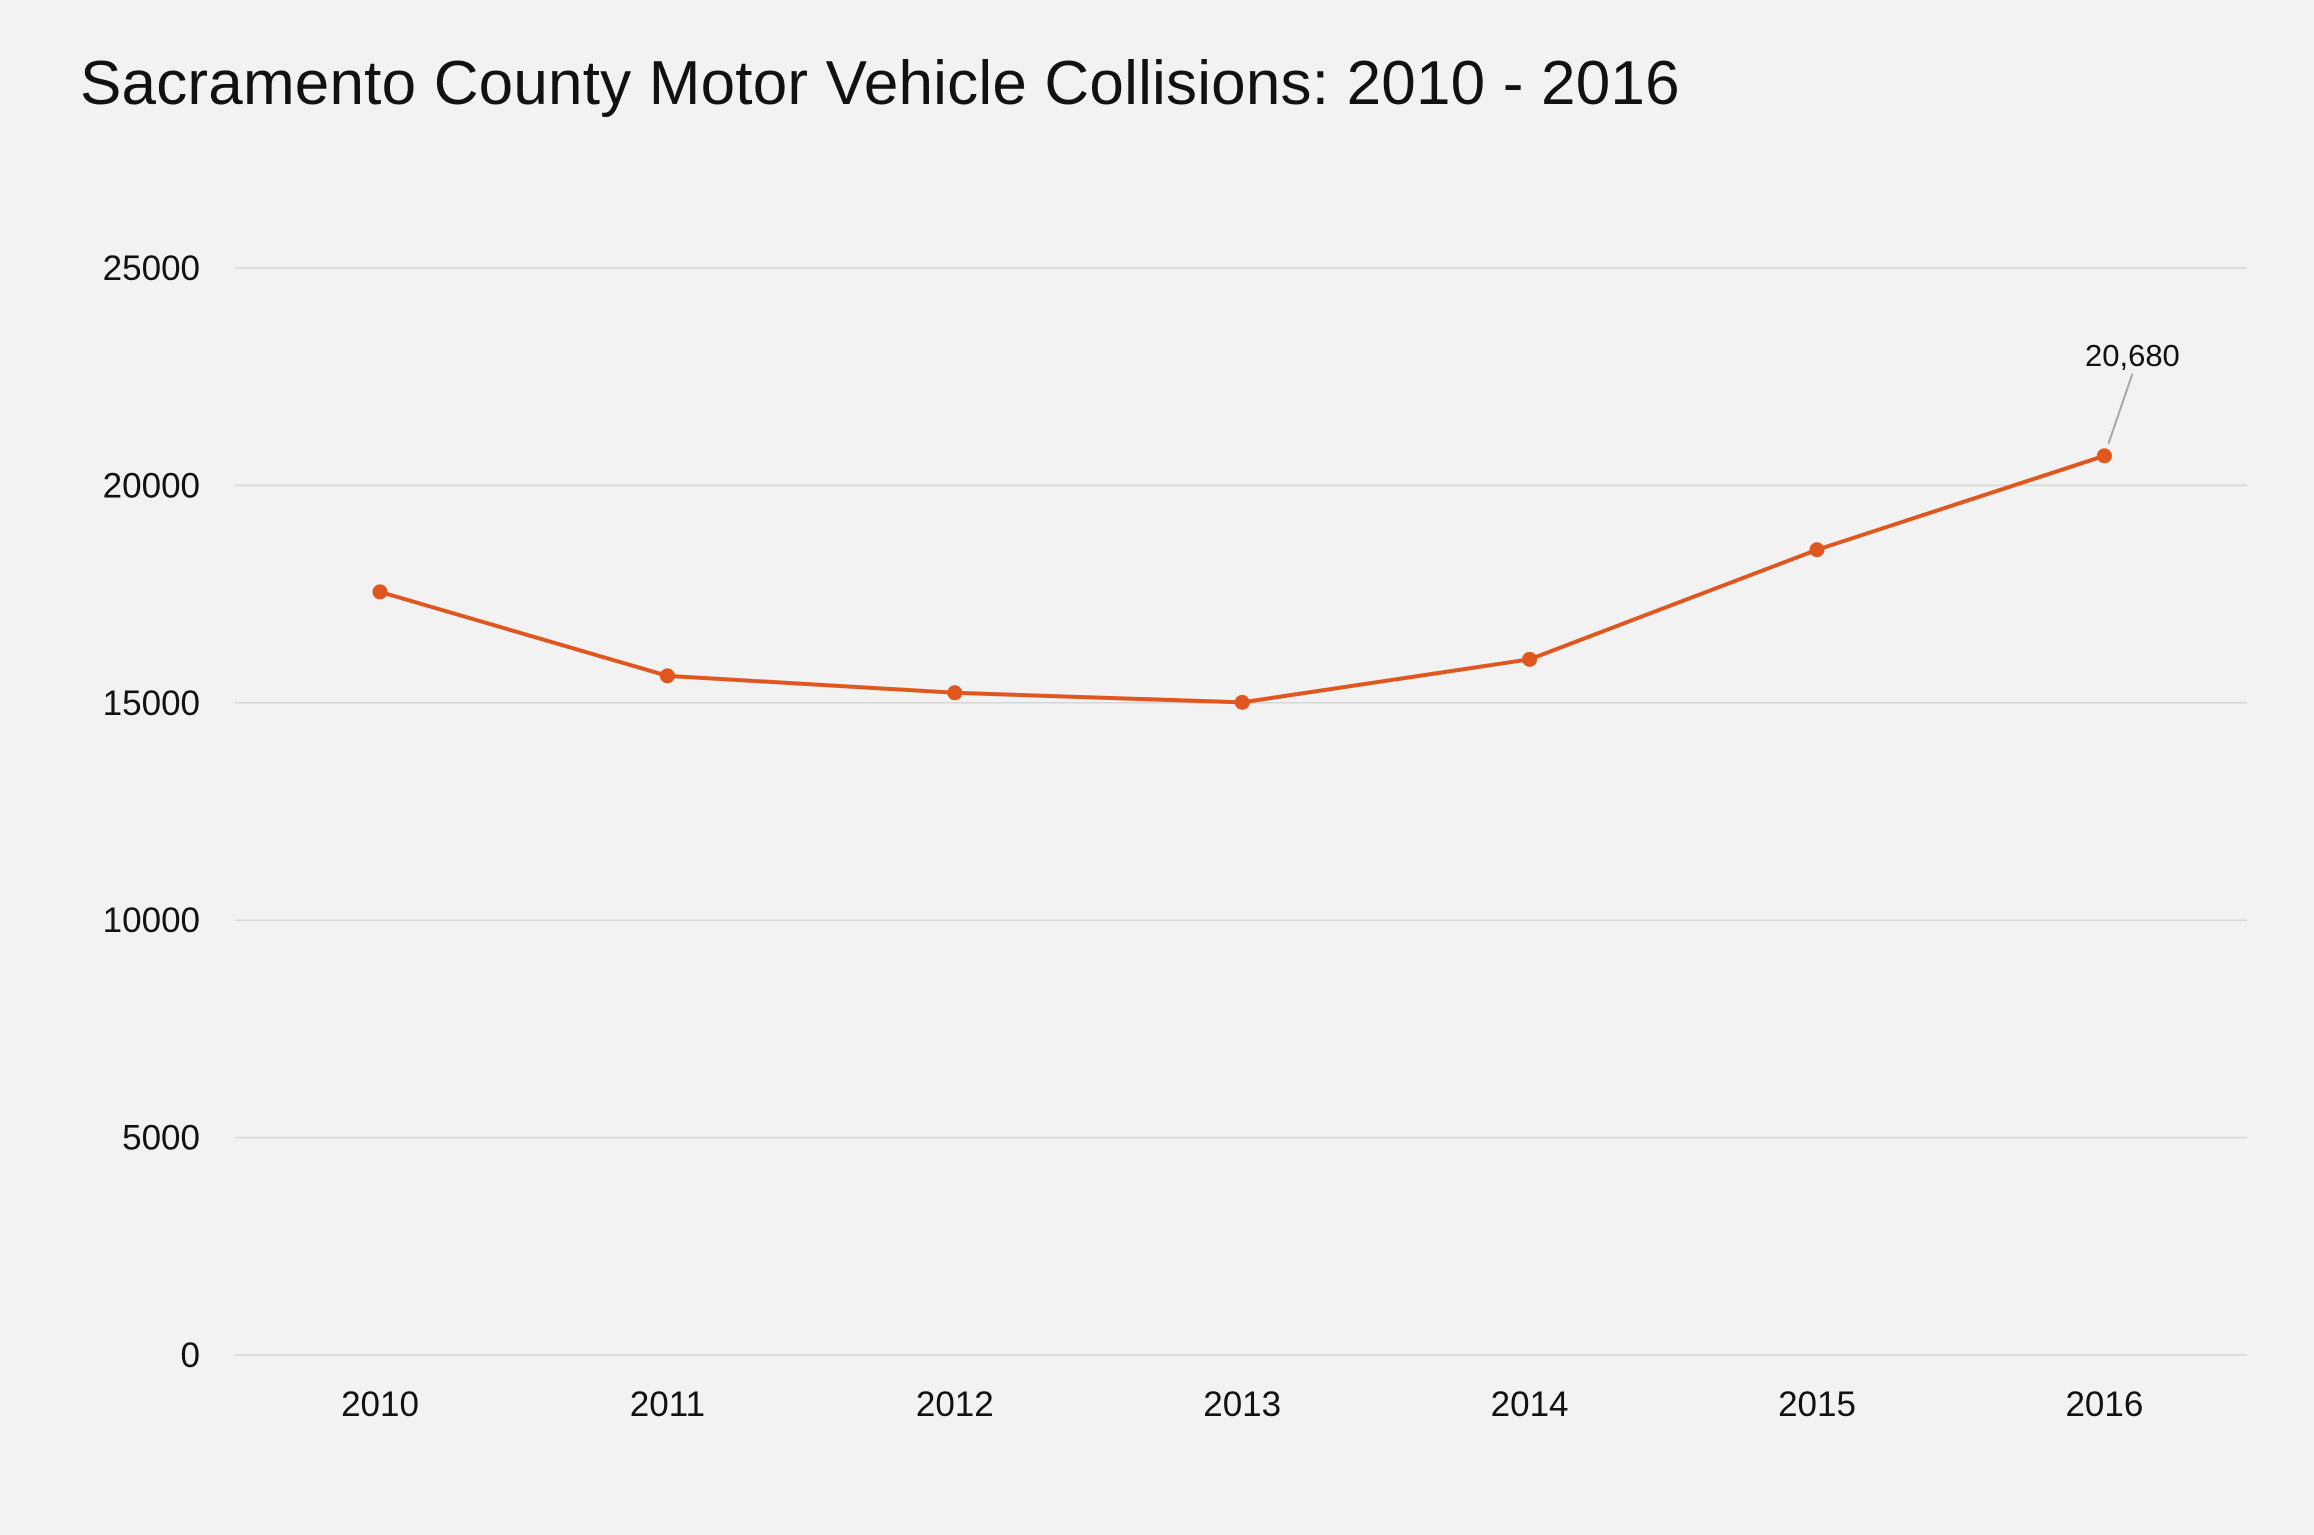  Describe the element at coordinates (1817, 1404) in the screenshot. I see `x-tick-label: 2015` at that location.